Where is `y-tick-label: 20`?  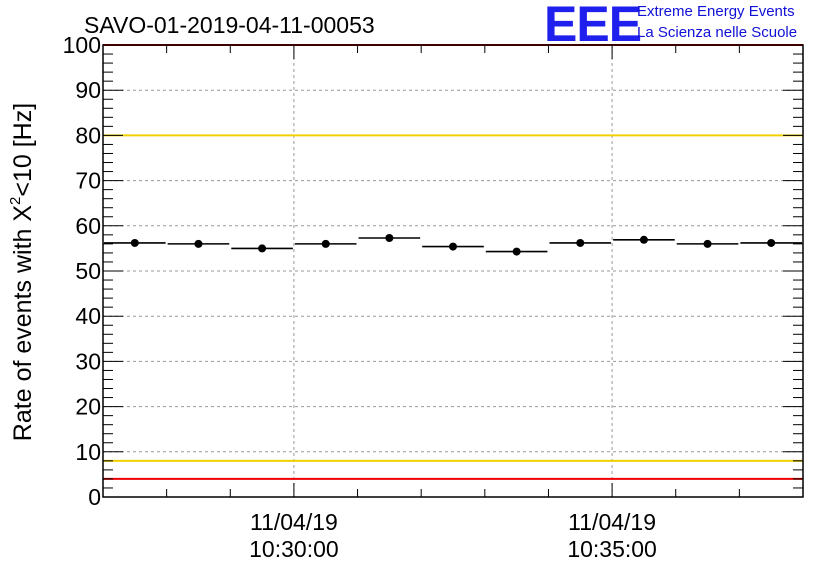
y-tick-label: 20 is located at coordinates (88, 407).